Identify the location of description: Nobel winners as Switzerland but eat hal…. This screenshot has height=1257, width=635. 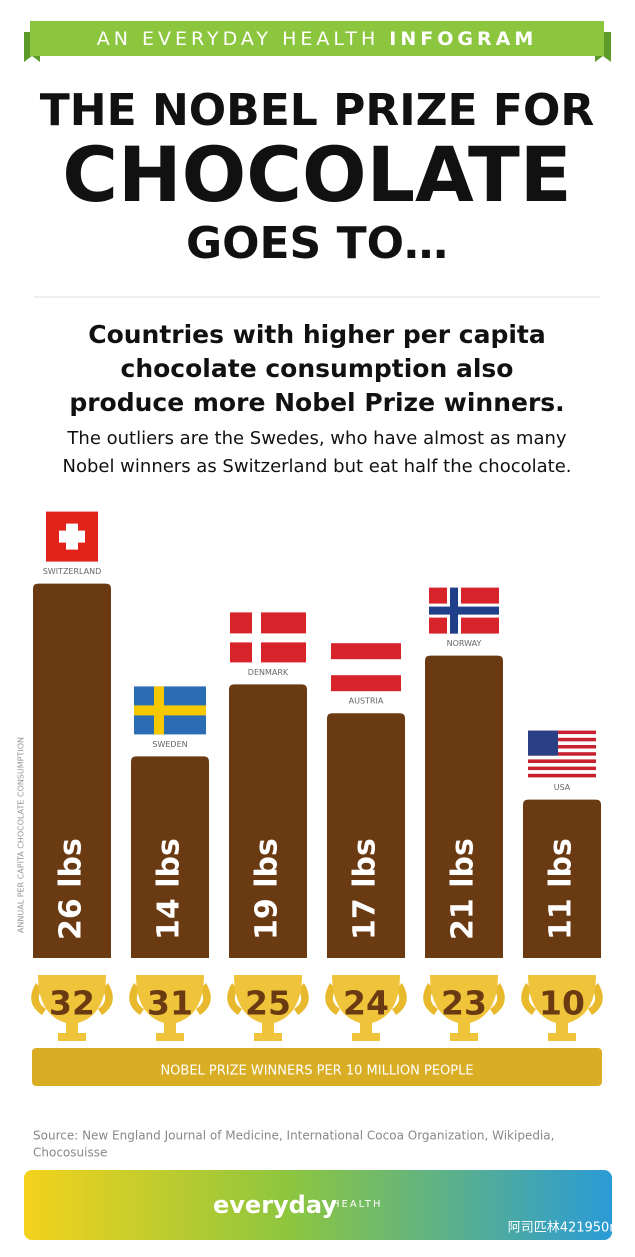
(316, 466).